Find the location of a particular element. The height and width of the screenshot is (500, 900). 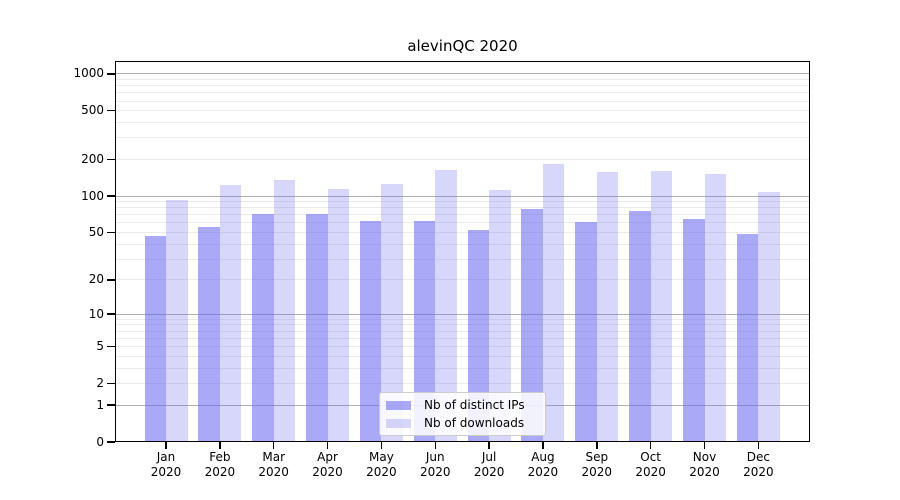

x-tick-mark-apr is located at coordinates (327, 445).